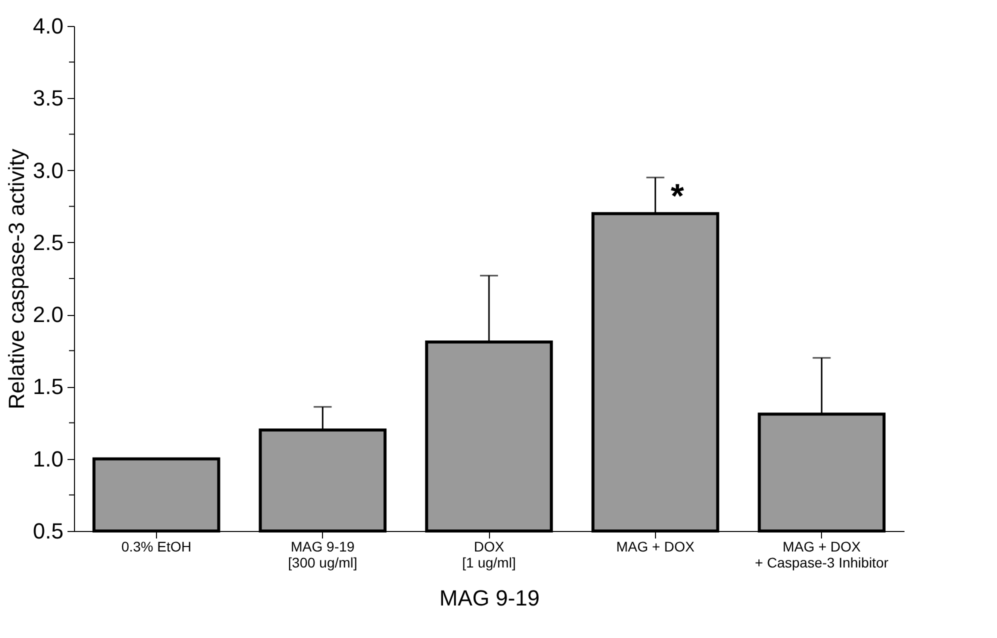  Describe the element at coordinates (656, 546) in the screenshot. I see `x-tick-label: MAG + DOX` at that location.